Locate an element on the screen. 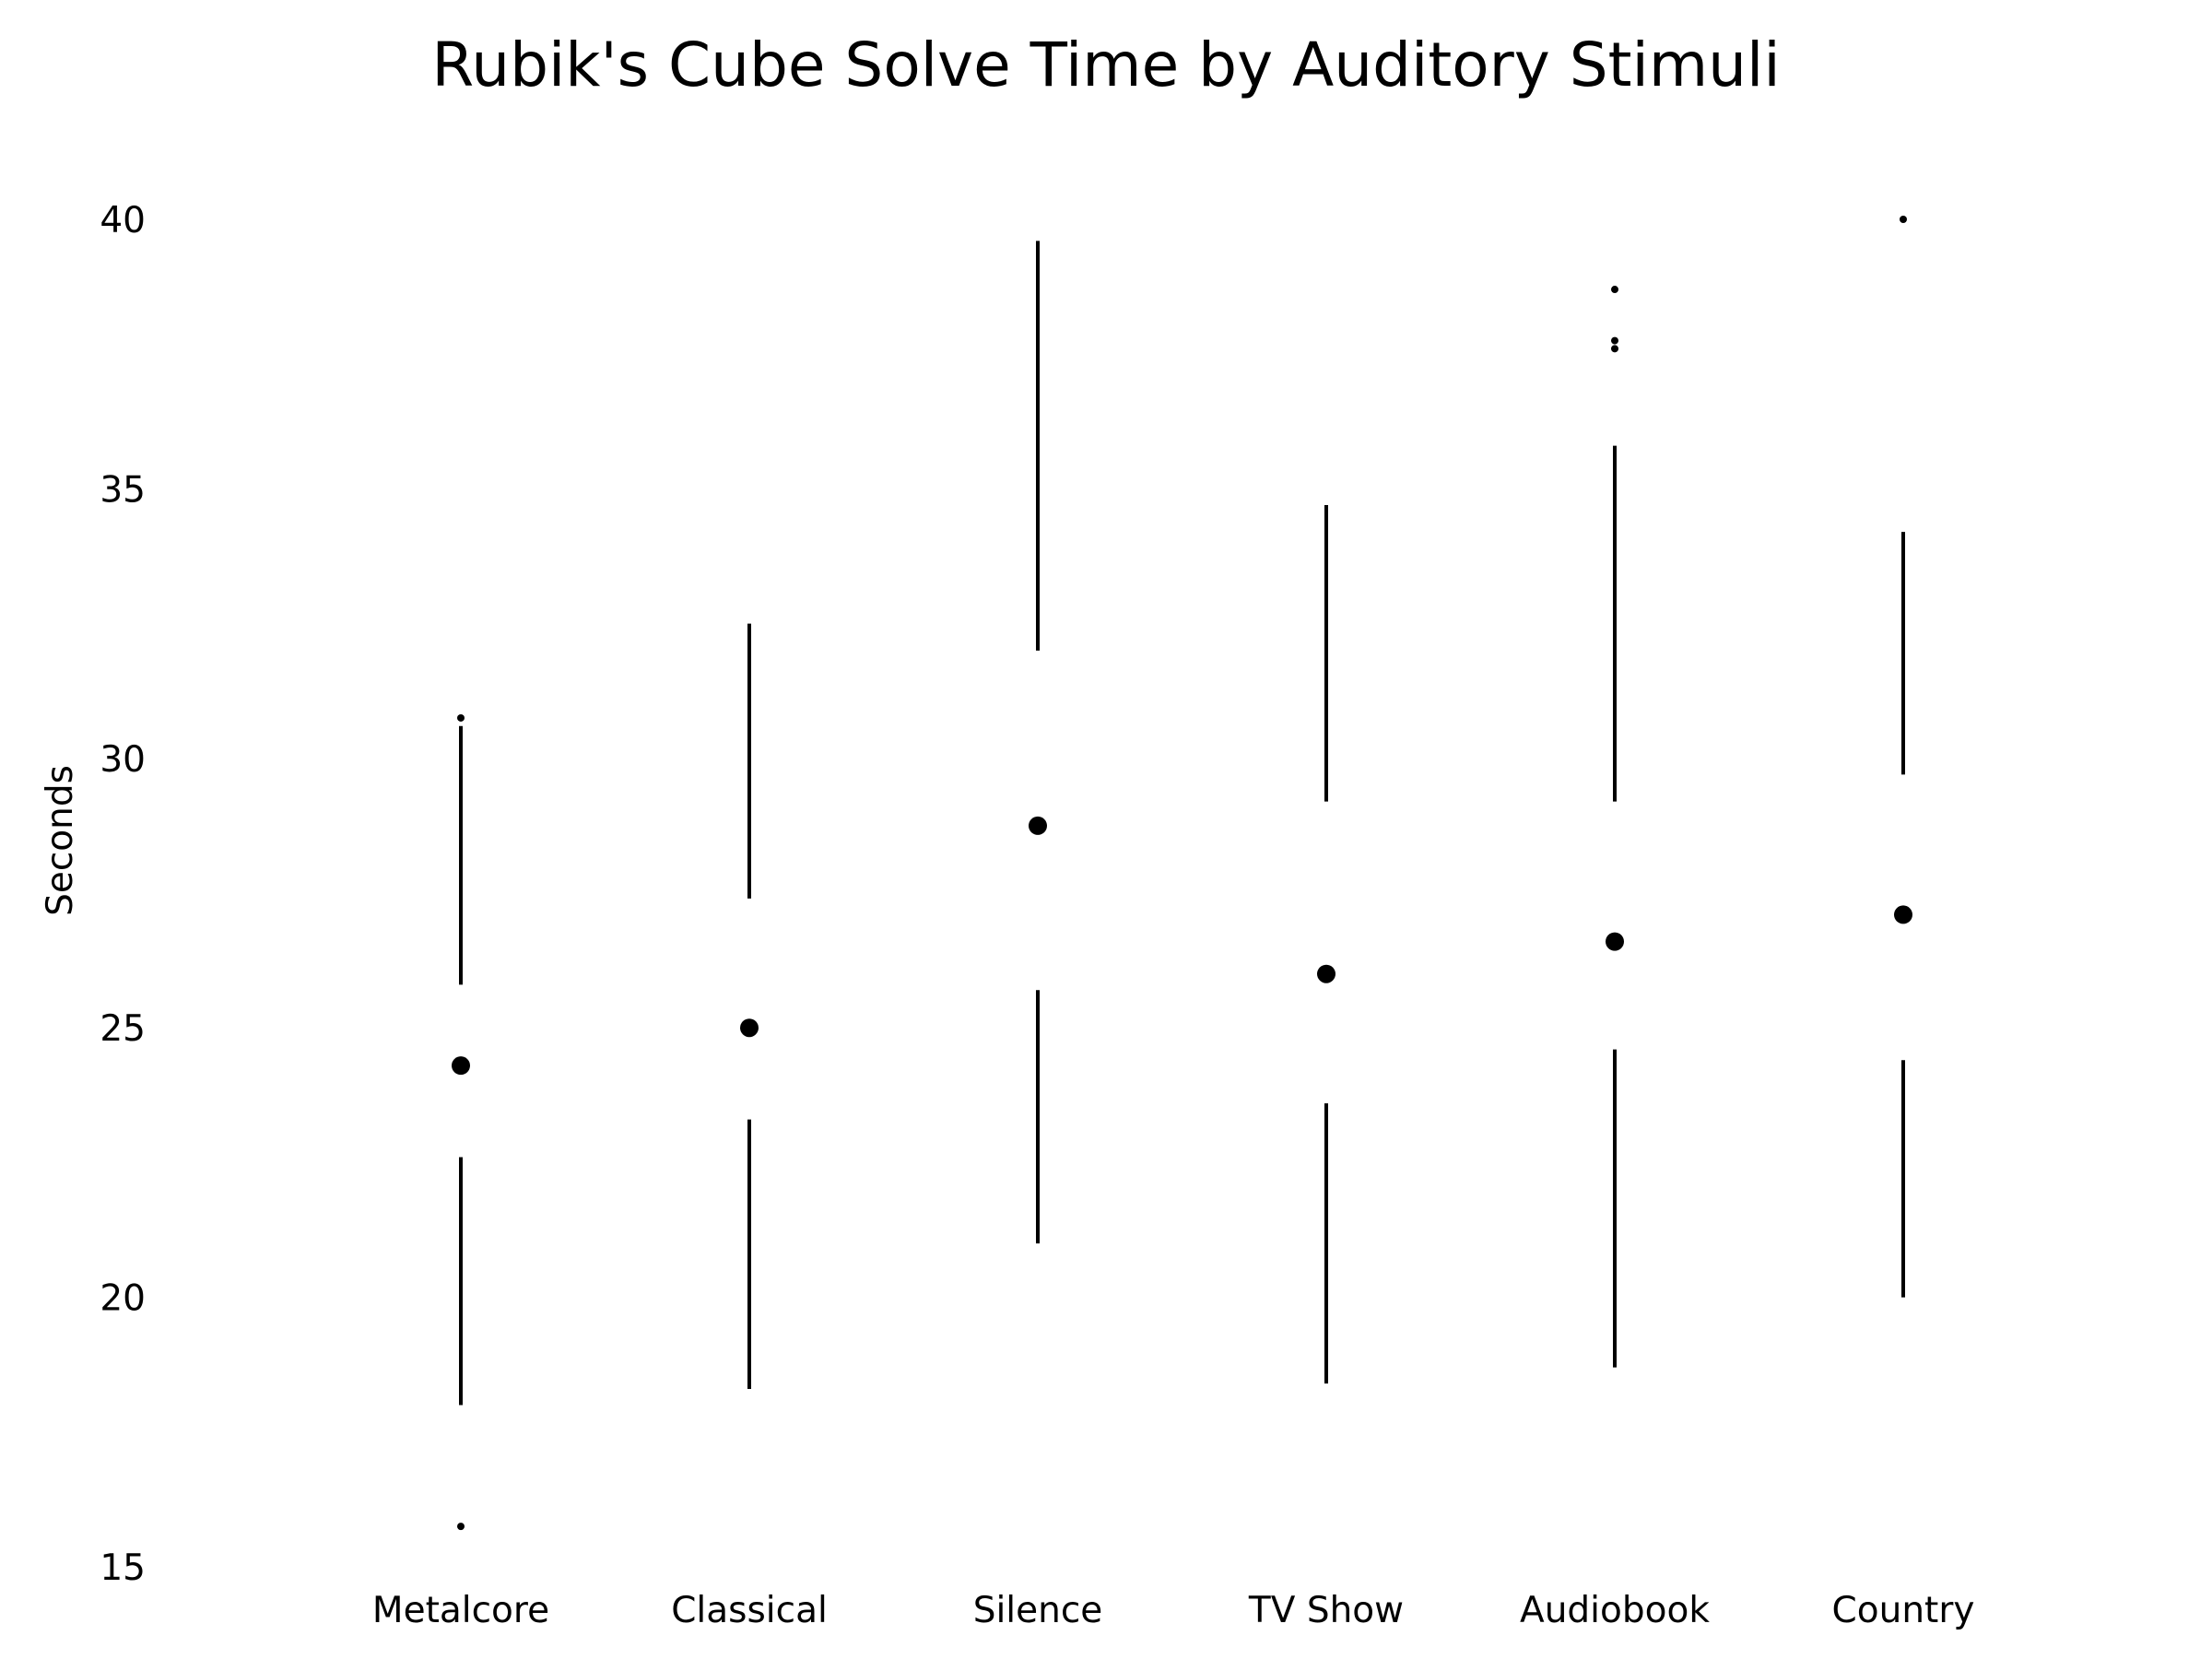 Image resolution: width=2212 pixels, height=1659 pixels. median-point-tv-show is located at coordinates (1326, 973).